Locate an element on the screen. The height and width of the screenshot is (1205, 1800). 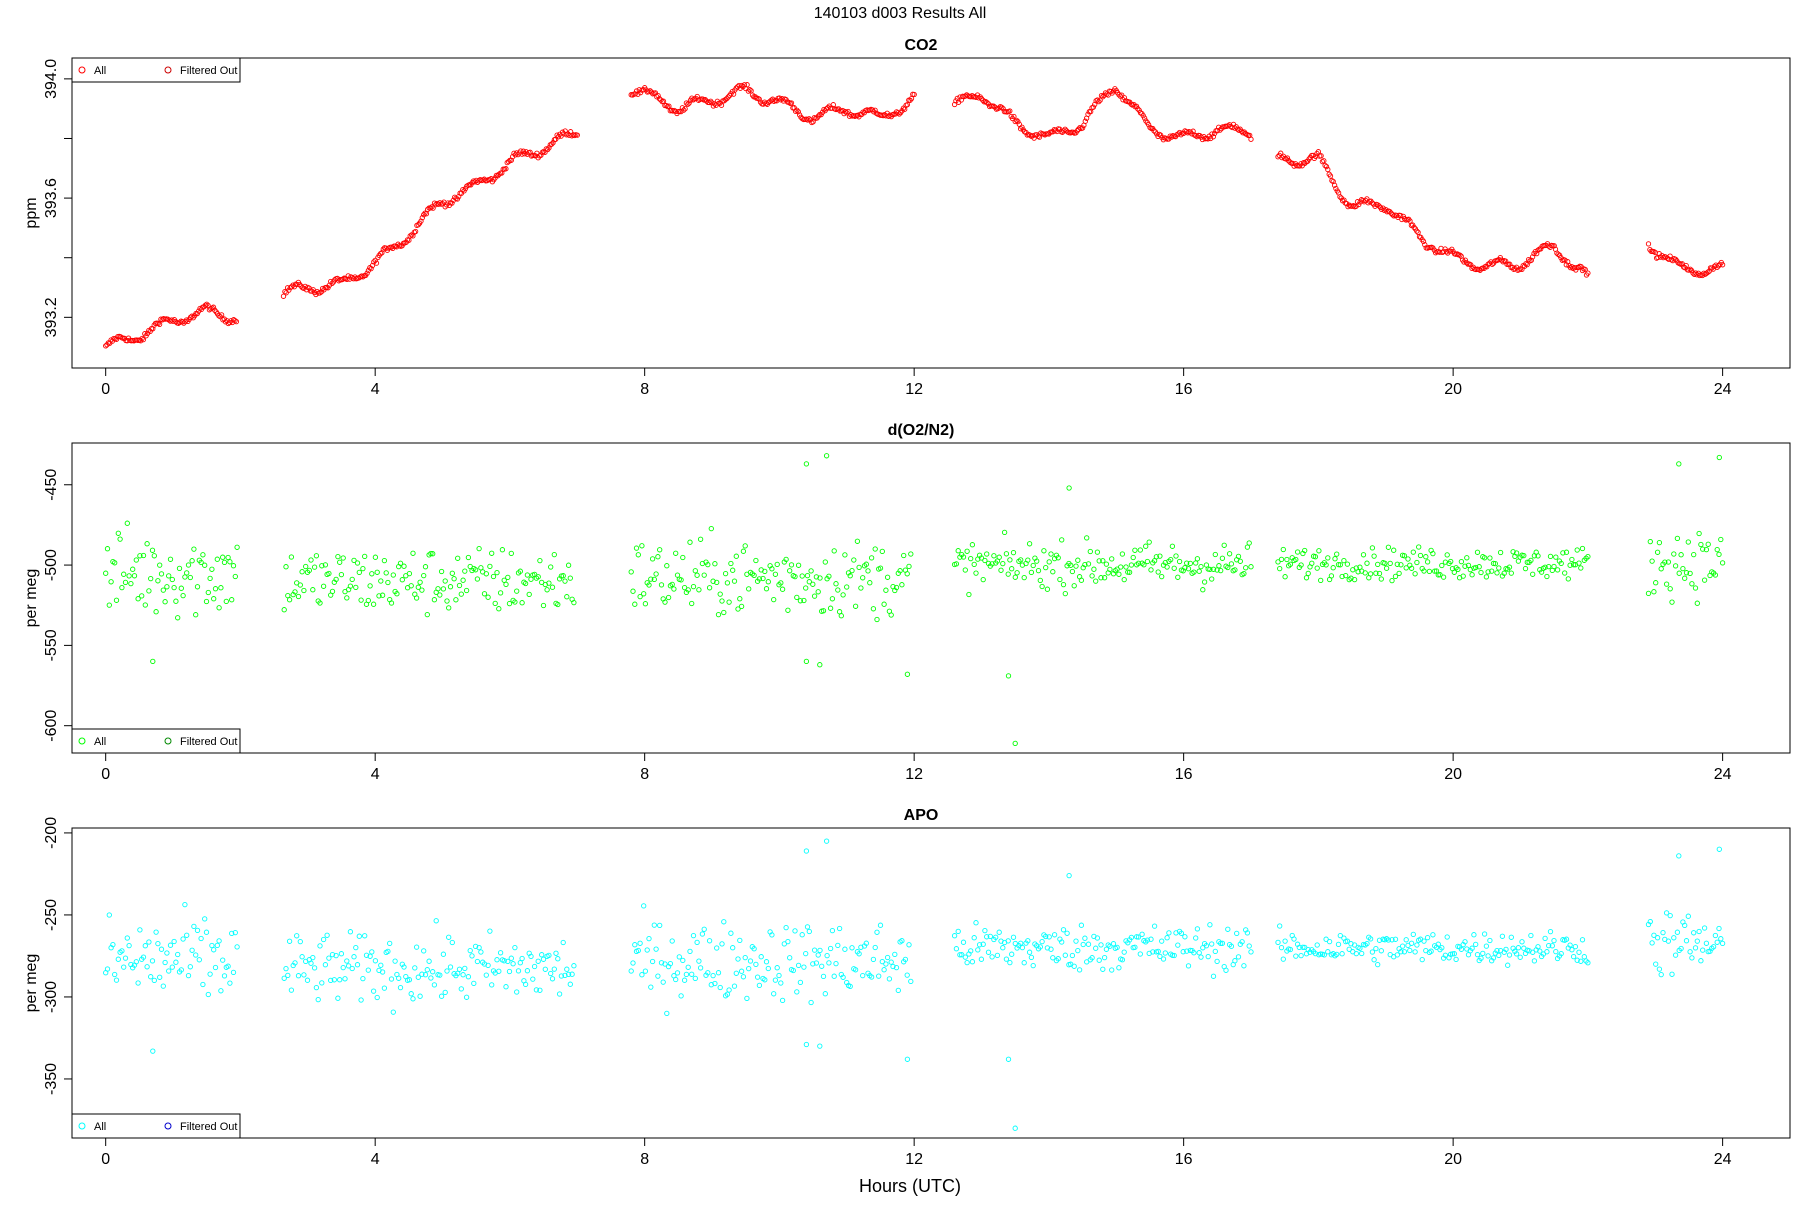
x-tick-label: 12 is located at coordinates (914, 1159).